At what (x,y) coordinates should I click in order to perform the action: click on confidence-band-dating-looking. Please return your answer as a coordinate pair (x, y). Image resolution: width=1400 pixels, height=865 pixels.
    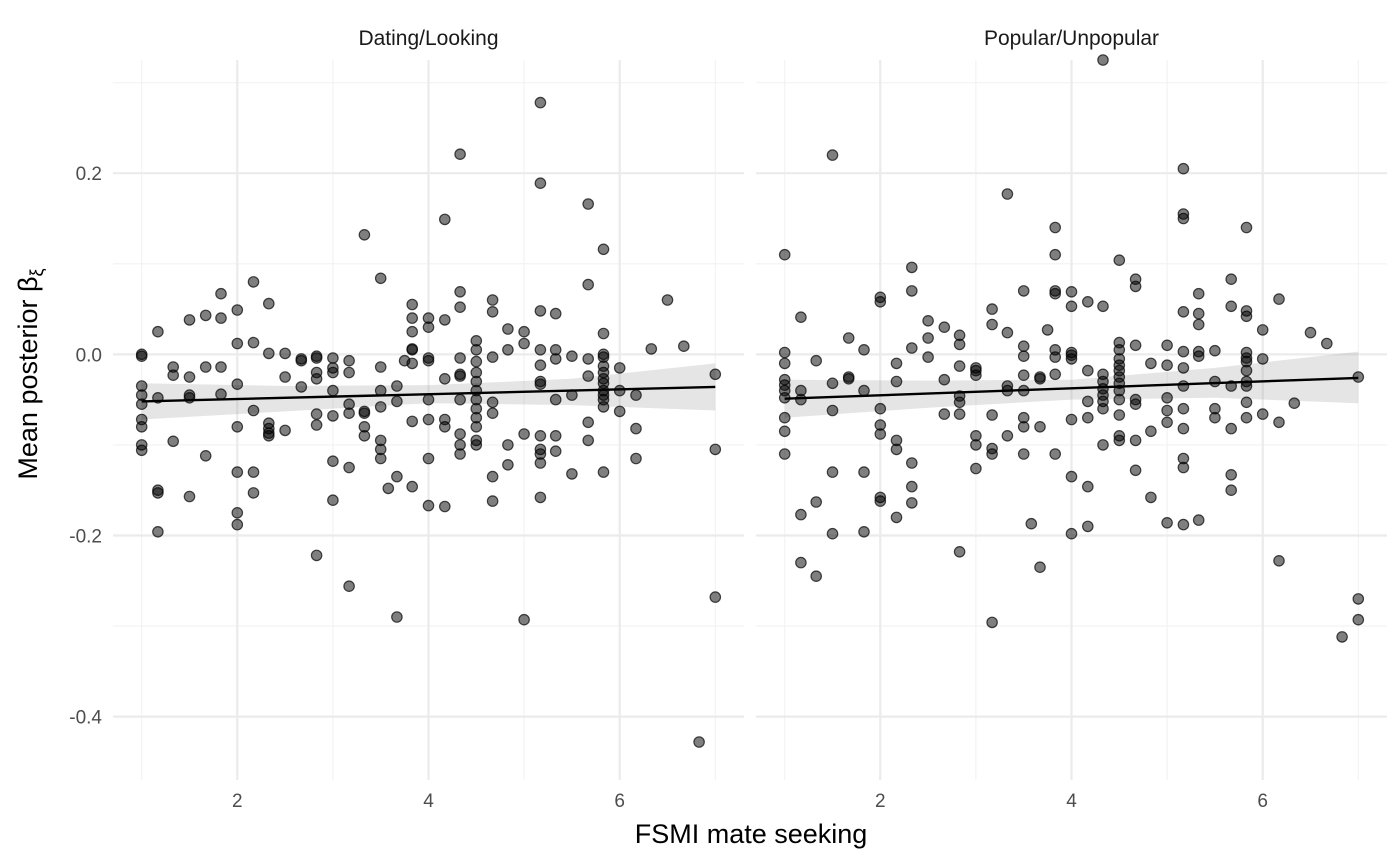
    Looking at the image, I should click on (428, 391).